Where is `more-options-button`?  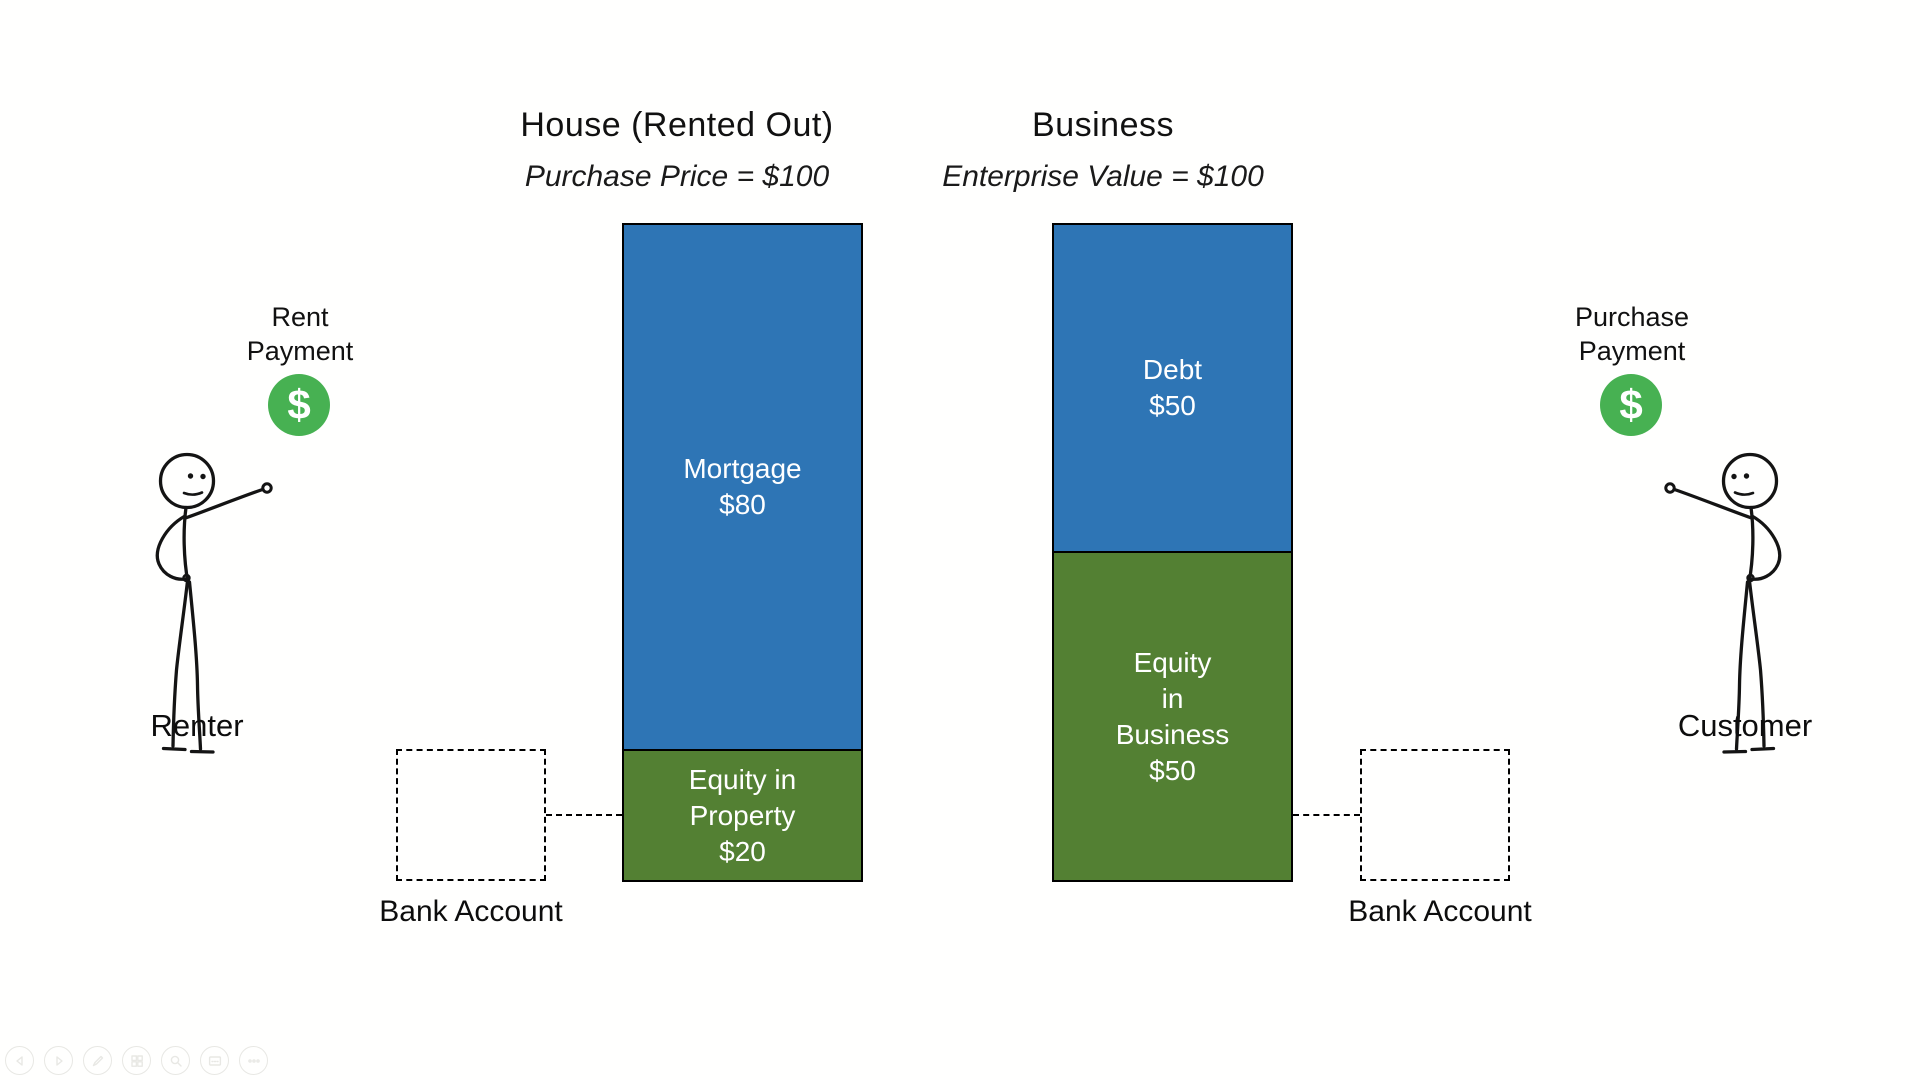 more-options-button is located at coordinates (253, 1060).